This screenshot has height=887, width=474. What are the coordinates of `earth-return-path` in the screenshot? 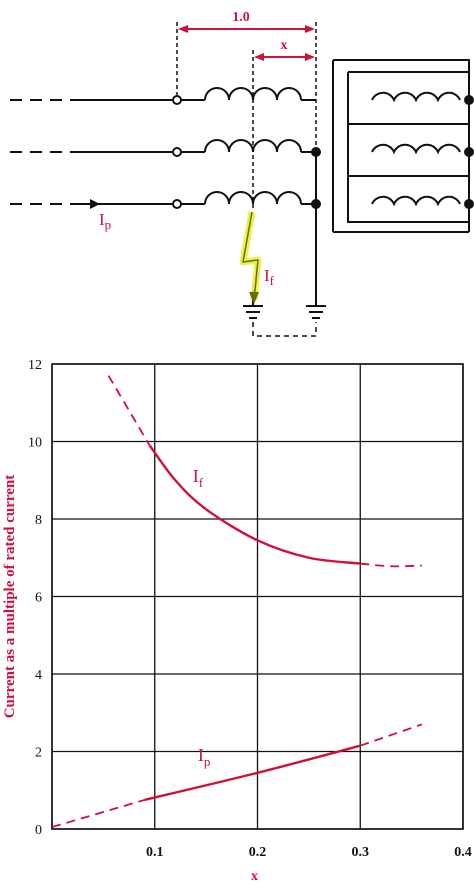 It's located at (284, 329).